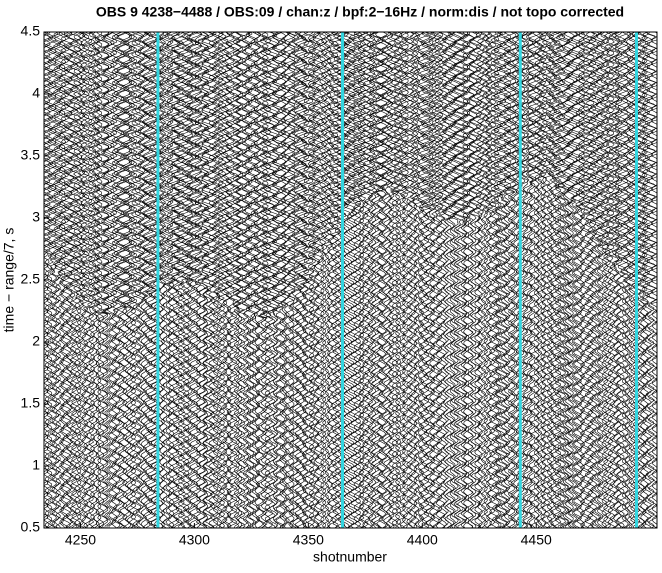  I want to click on x-axis-label: shotnumber, so click(350, 557).